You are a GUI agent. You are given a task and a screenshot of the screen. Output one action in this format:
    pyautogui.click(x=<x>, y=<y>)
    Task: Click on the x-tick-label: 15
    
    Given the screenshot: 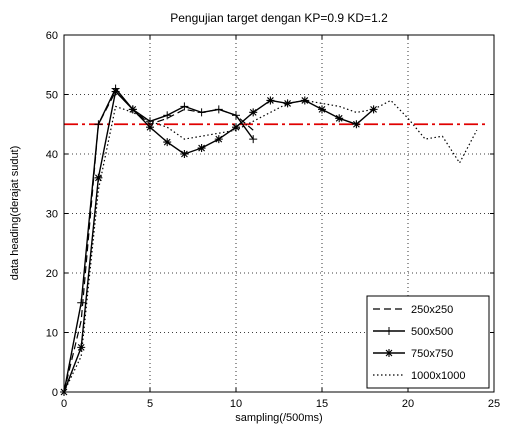 What is the action you would take?
    pyautogui.click(x=322, y=404)
    